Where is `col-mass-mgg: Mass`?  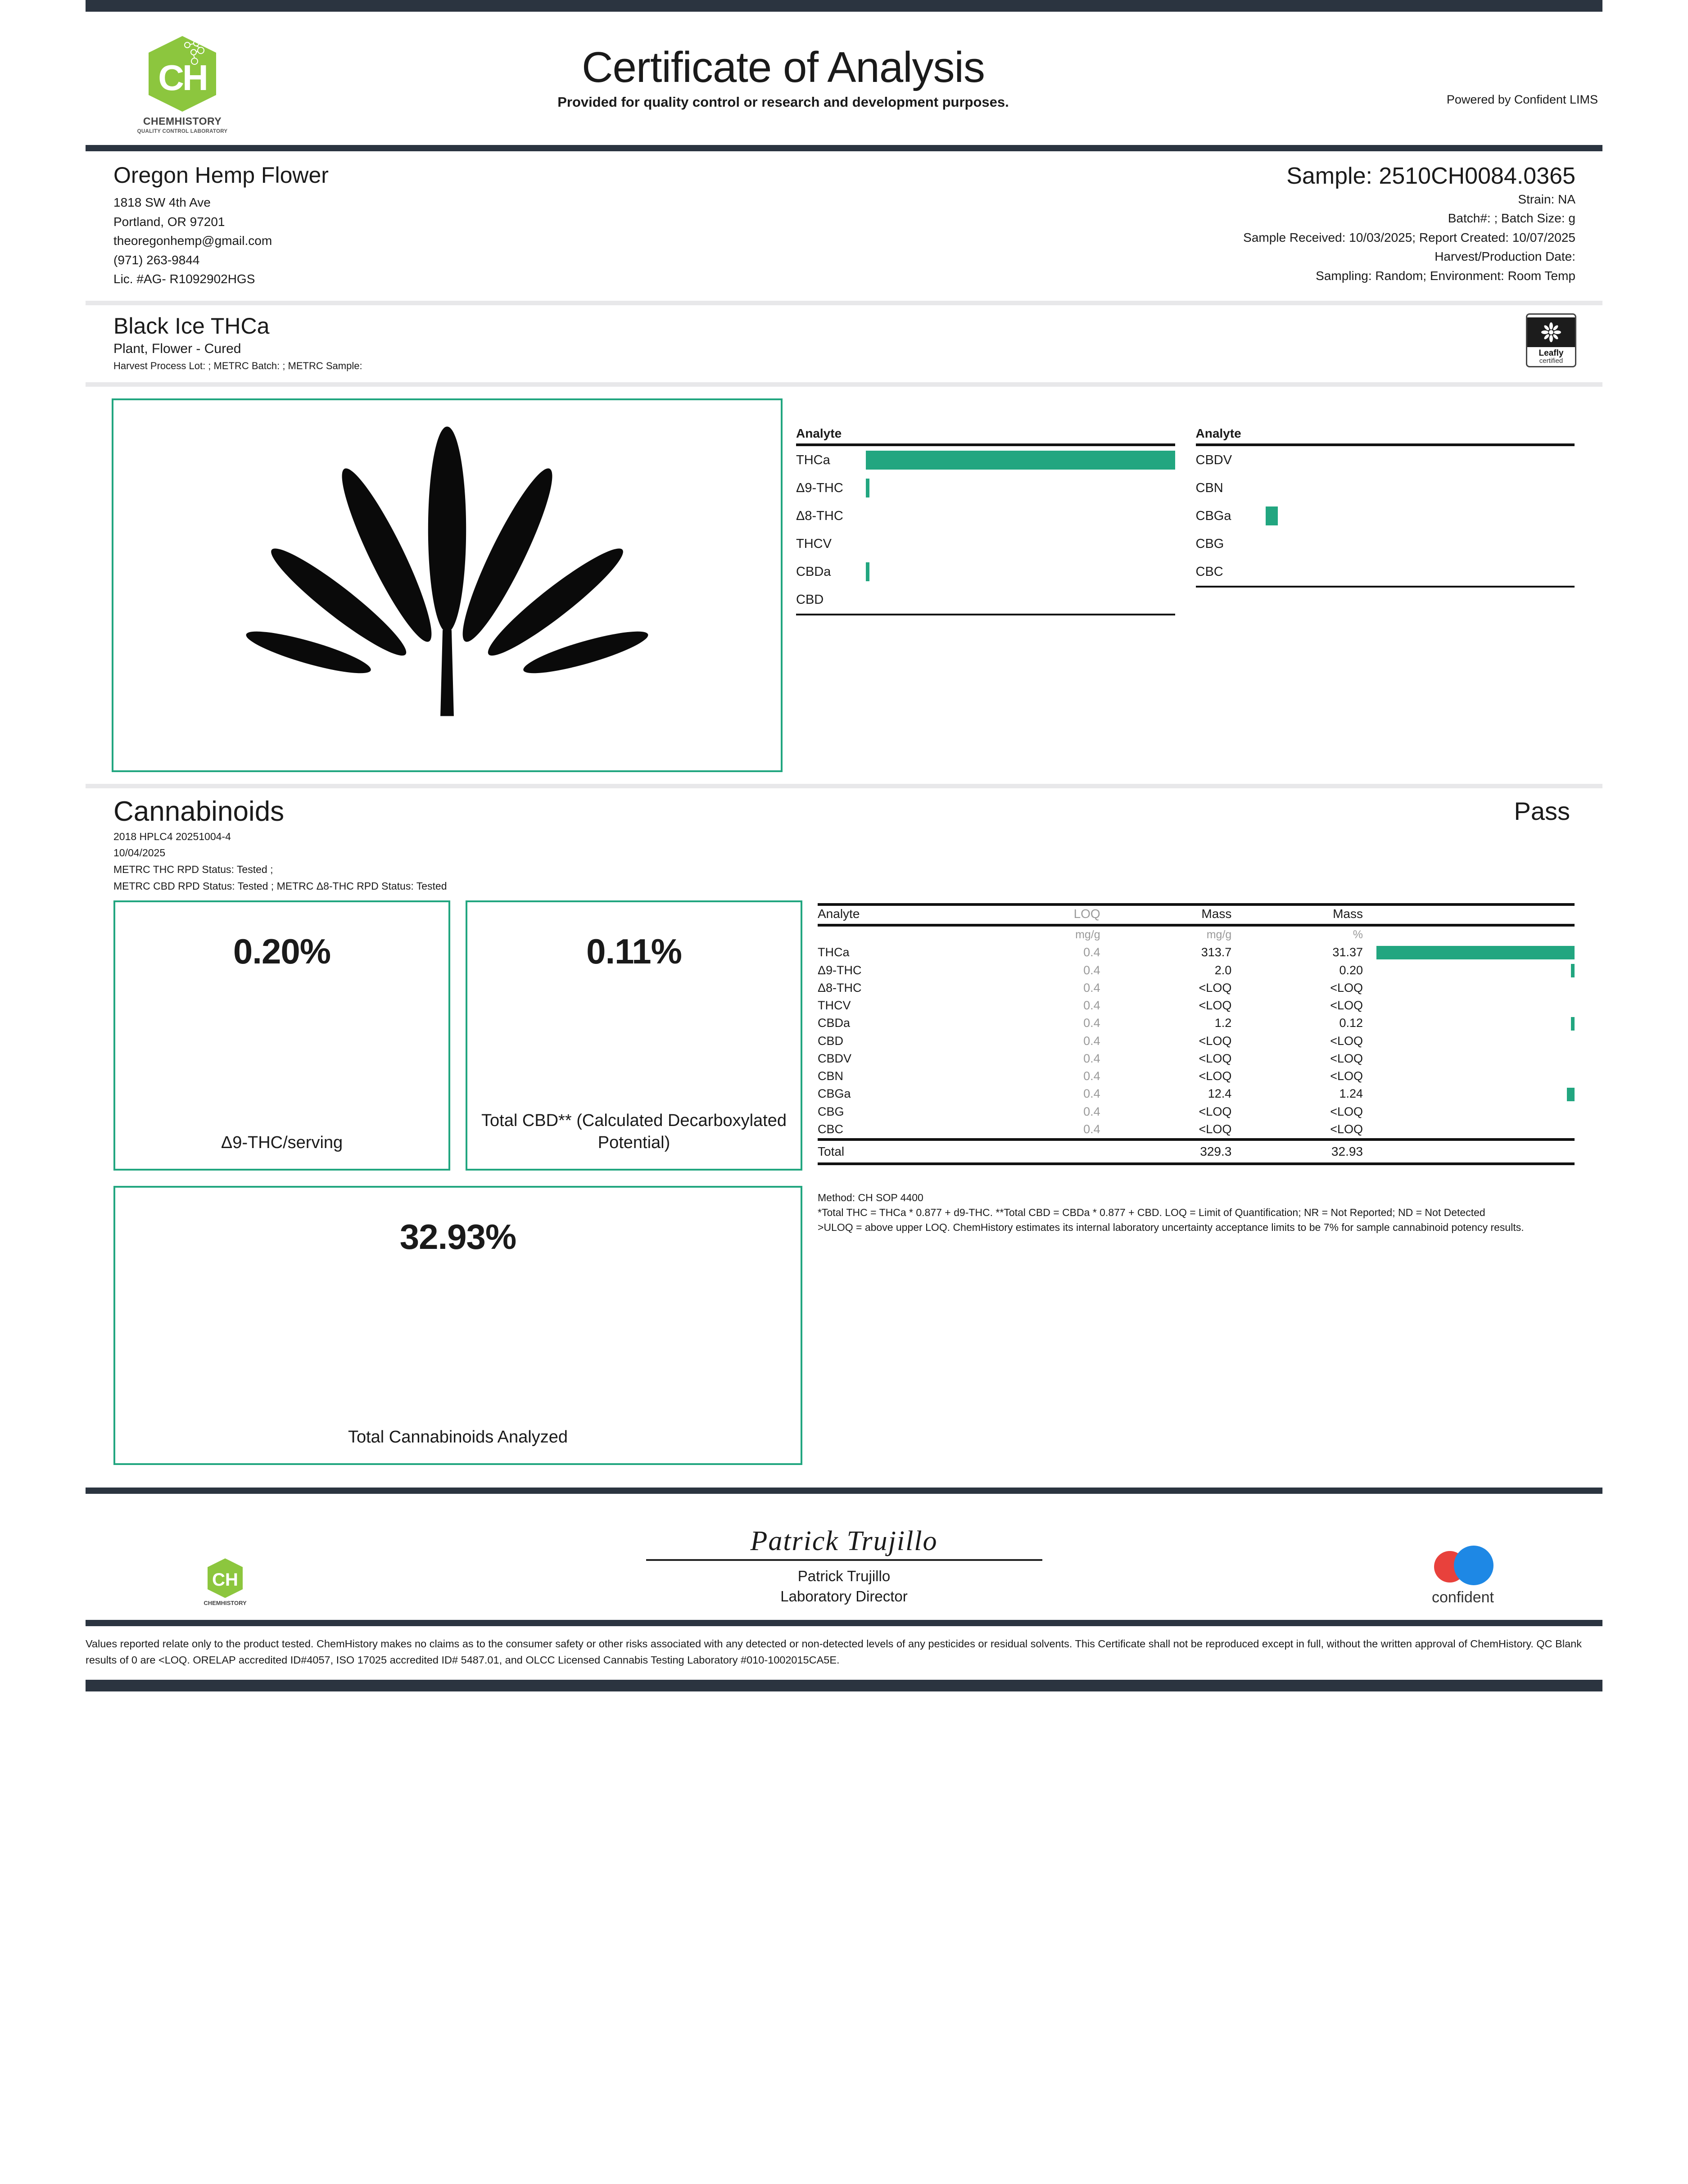 col-mass-mgg: Mass is located at coordinates (1166, 915).